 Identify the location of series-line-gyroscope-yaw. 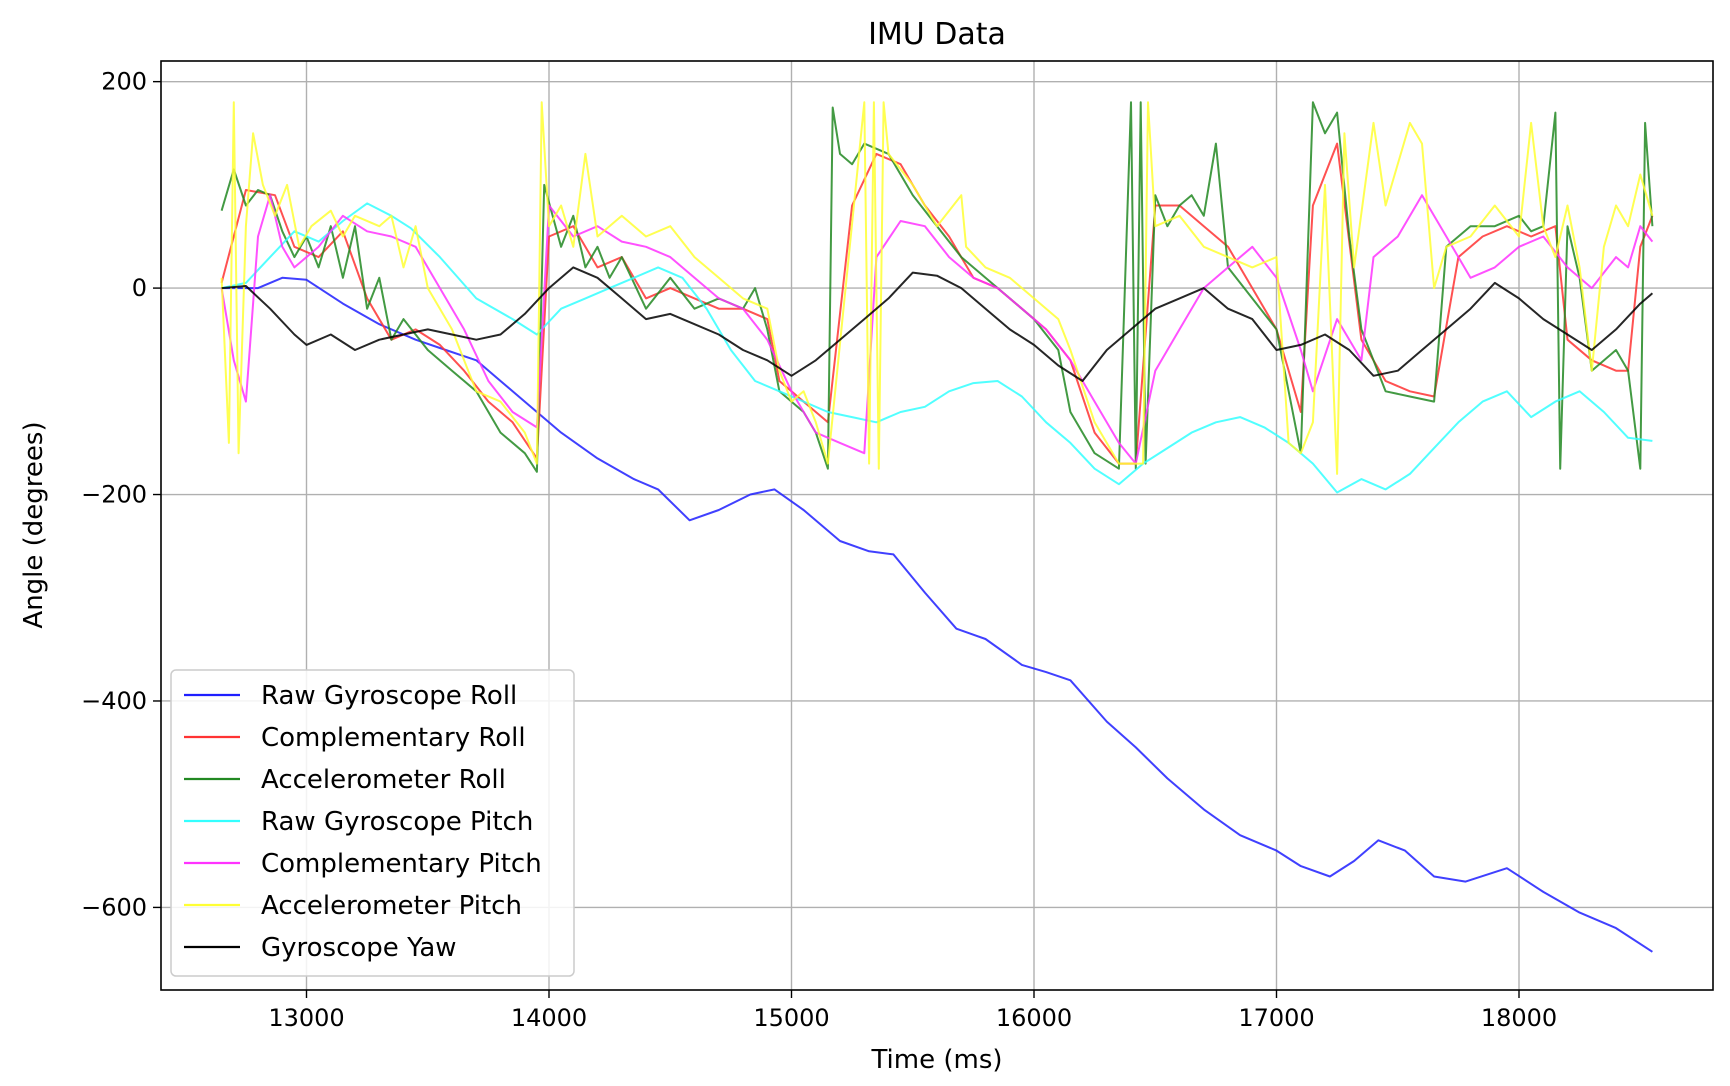
(937, 324).